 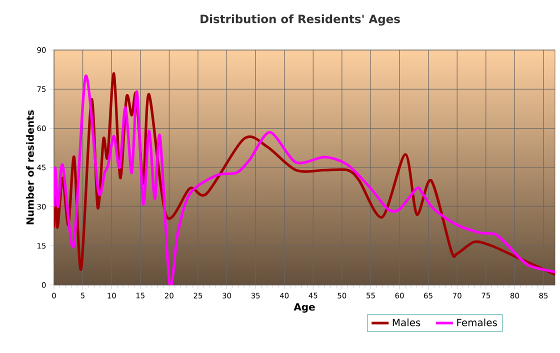 I want to click on legend-label: Males, so click(x=406, y=322).